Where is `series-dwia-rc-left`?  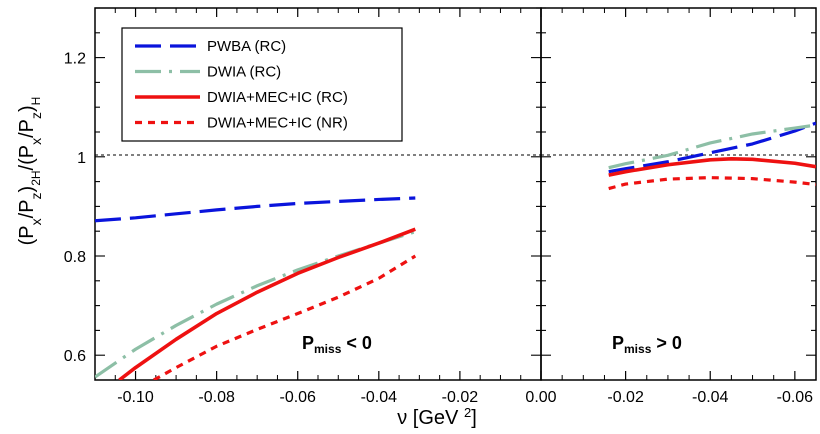 series-dwia-rc-left is located at coordinates (255, 304).